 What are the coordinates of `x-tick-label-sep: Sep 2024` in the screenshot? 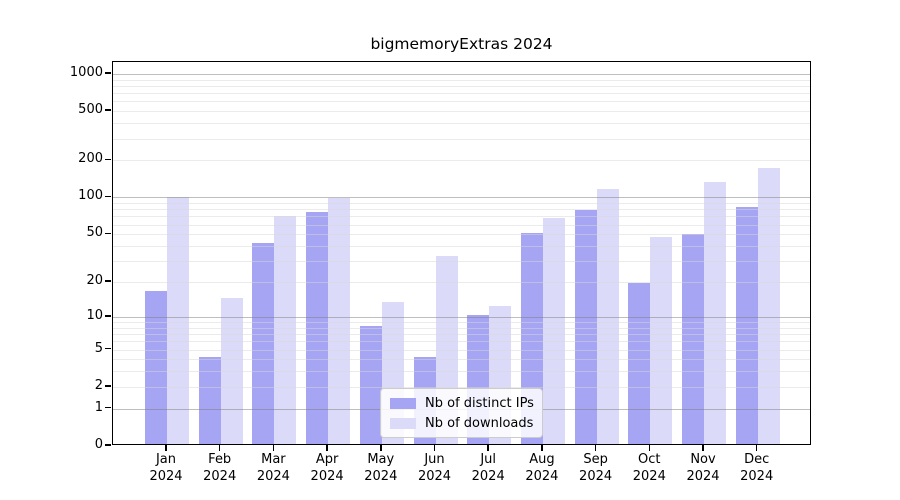 It's located at (596, 468).